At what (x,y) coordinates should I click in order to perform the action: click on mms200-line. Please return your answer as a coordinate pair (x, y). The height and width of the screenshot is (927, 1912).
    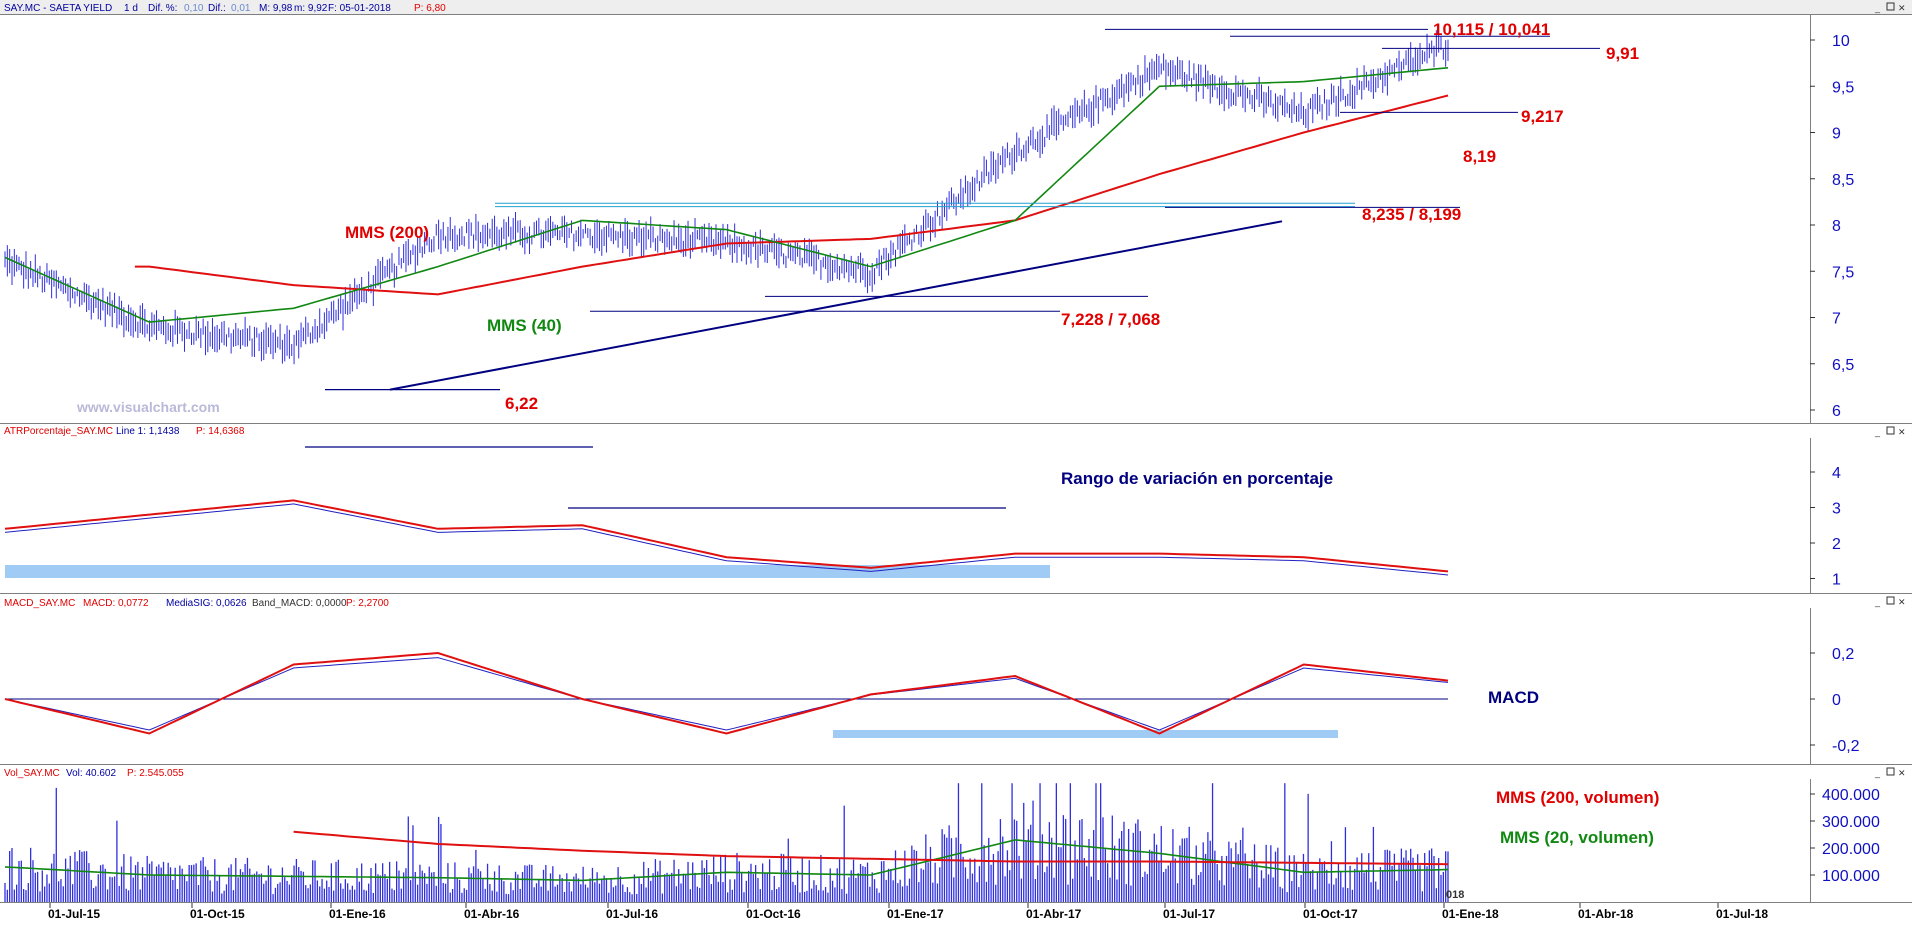
    Looking at the image, I should click on (791, 195).